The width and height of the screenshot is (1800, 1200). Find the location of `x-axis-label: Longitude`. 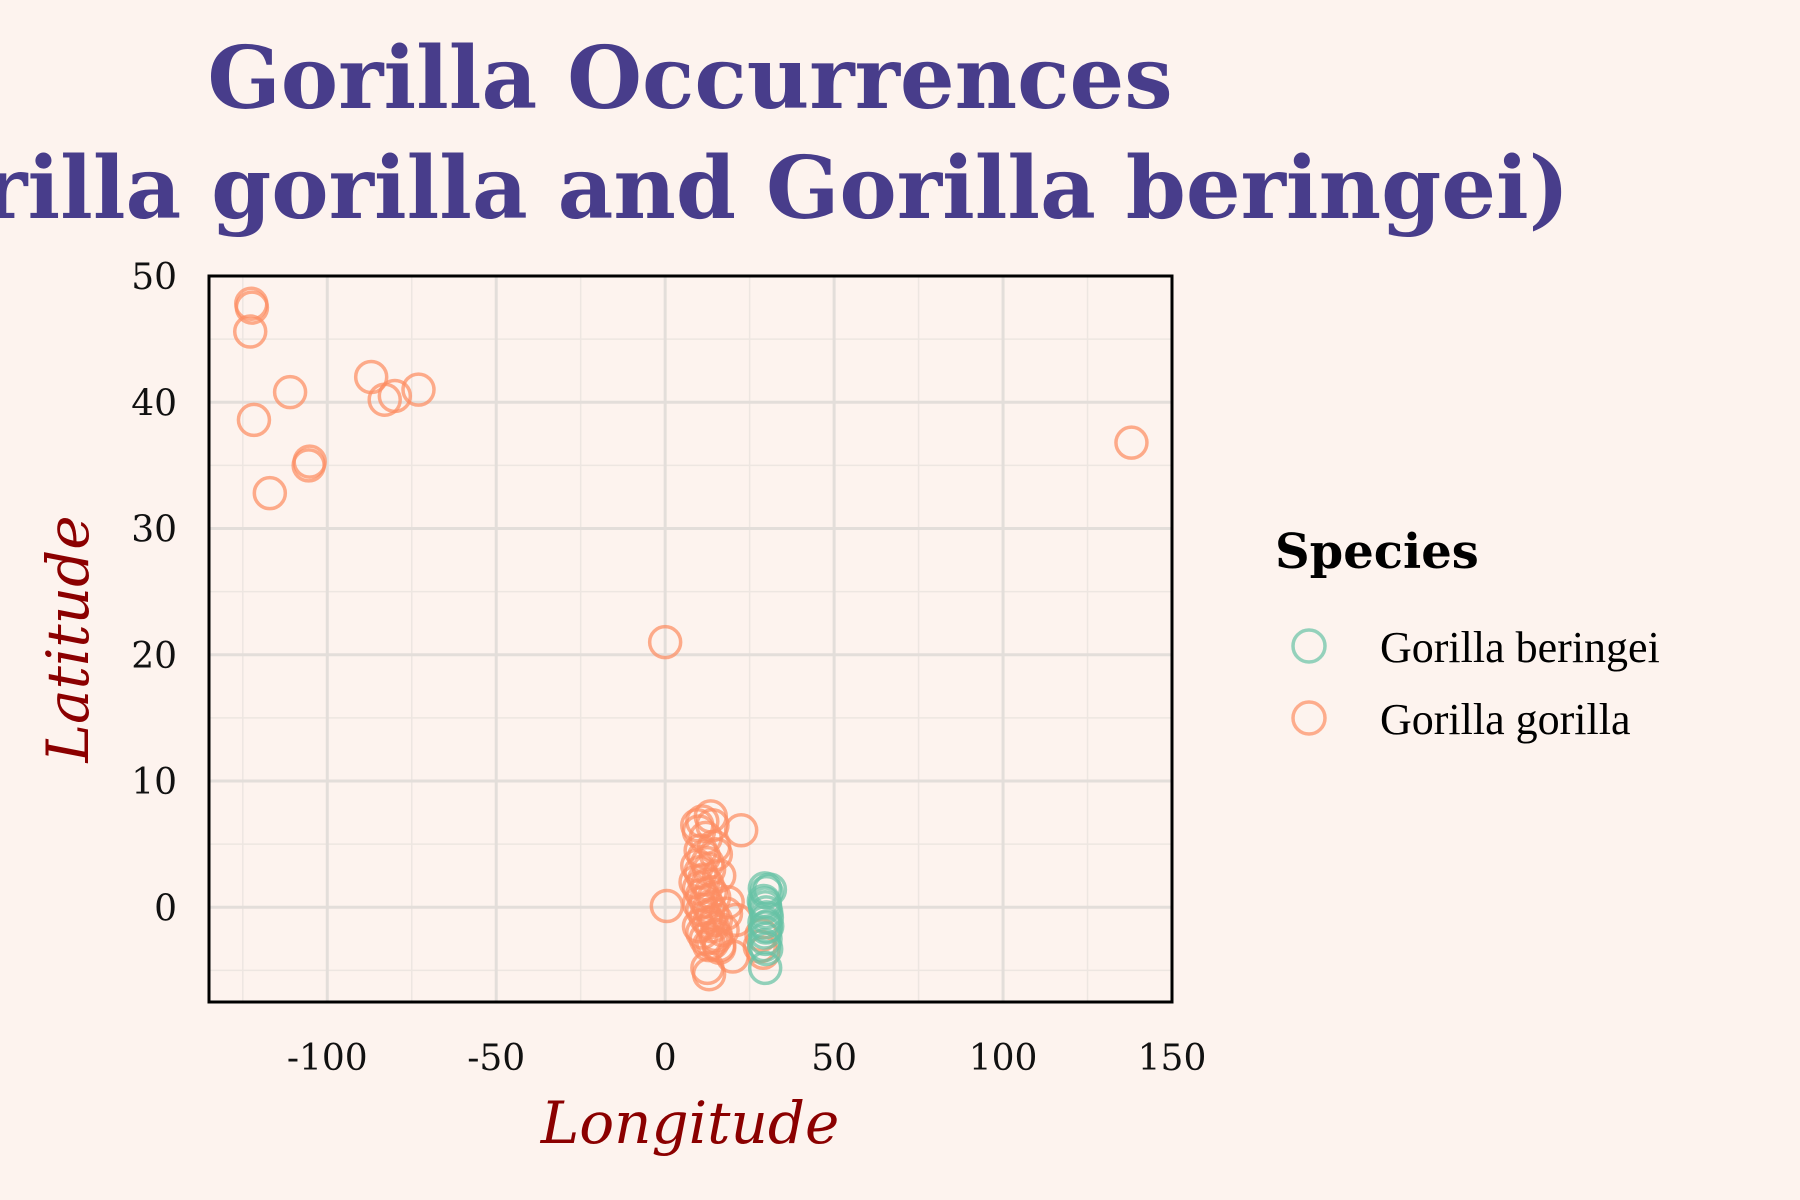

x-axis-label: Longitude is located at coordinates (690, 1123).